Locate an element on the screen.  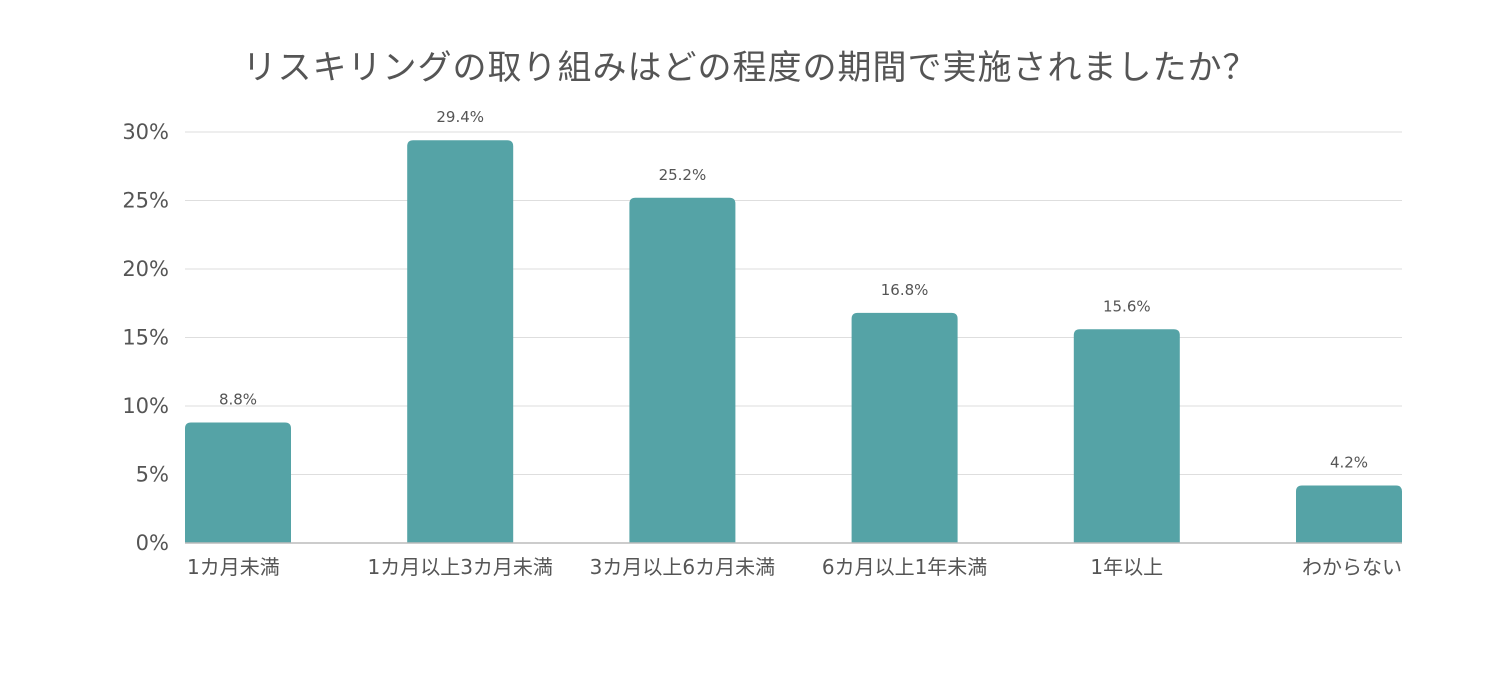
data-label: 15.6% is located at coordinates (1127, 306).